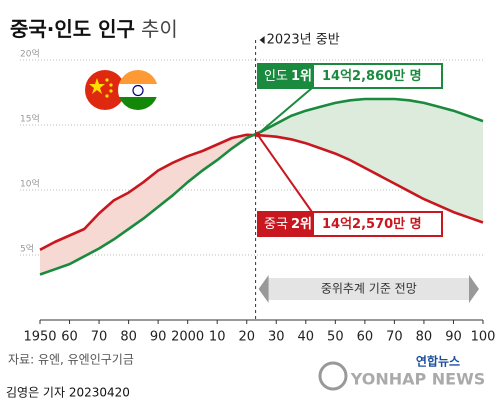 This screenshot has height=408, width=500. I want to click on projection-band, so click(368, 289).